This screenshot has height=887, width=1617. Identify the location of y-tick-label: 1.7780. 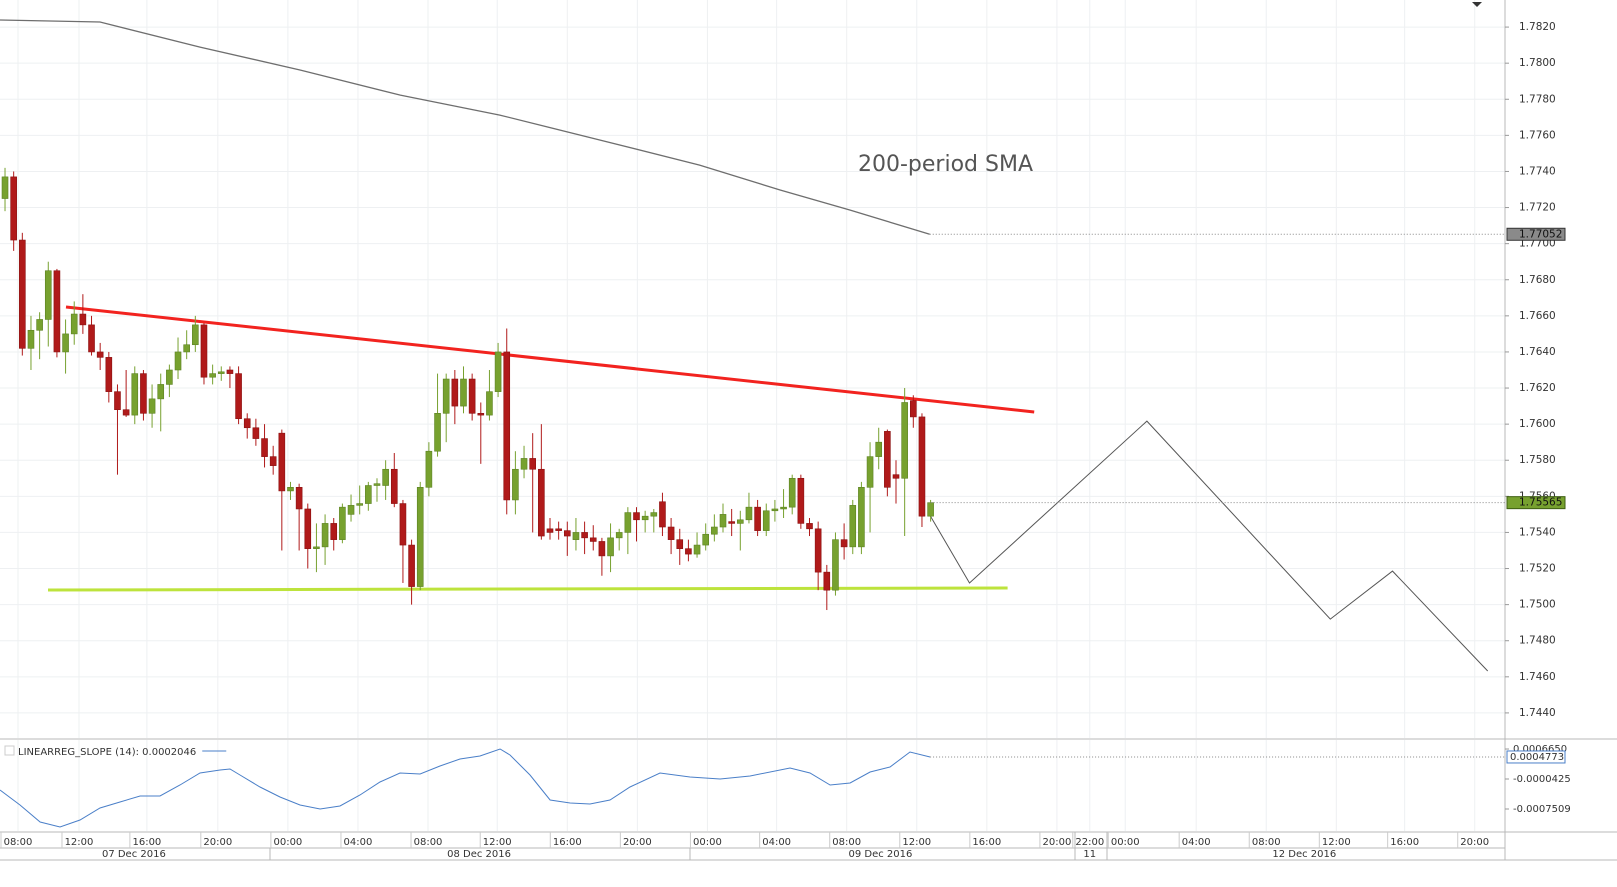
(1537, 99).